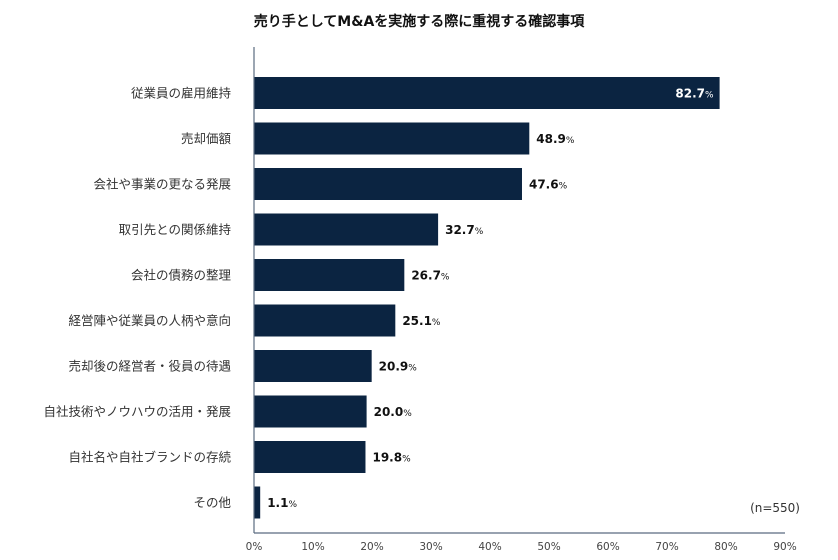  I want to click on value-label: 26.7%, so click(430, 276).